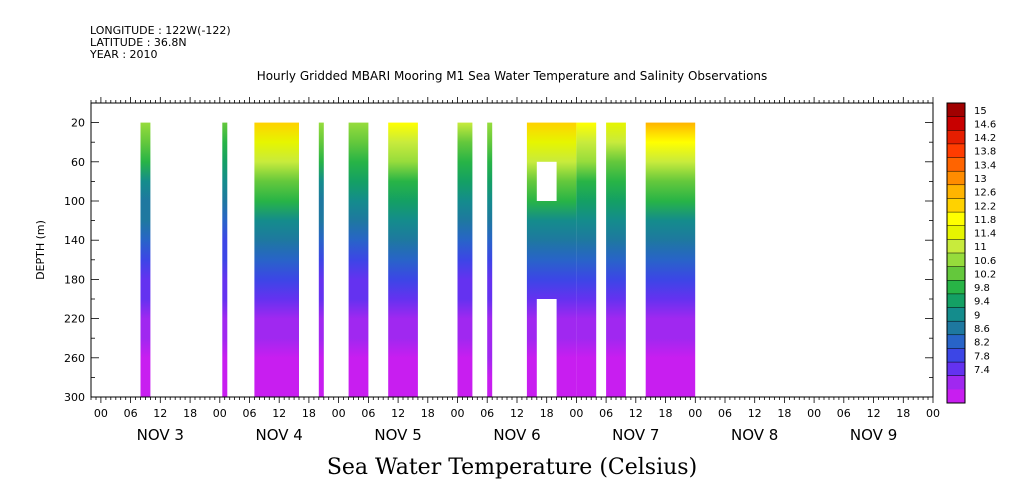 The image size is (1009, 504). I want to click on y-tick-label: 140, so click(74, 240).